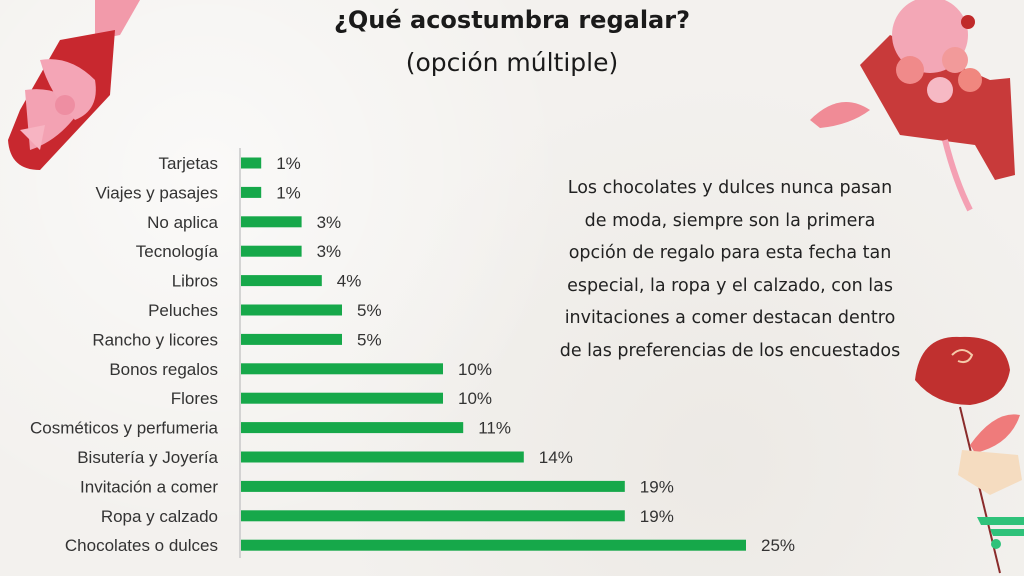 This screenshot has width=1024, height=576. I want to click on chart-subtitle: (opción múltiple), so click(512, 62).